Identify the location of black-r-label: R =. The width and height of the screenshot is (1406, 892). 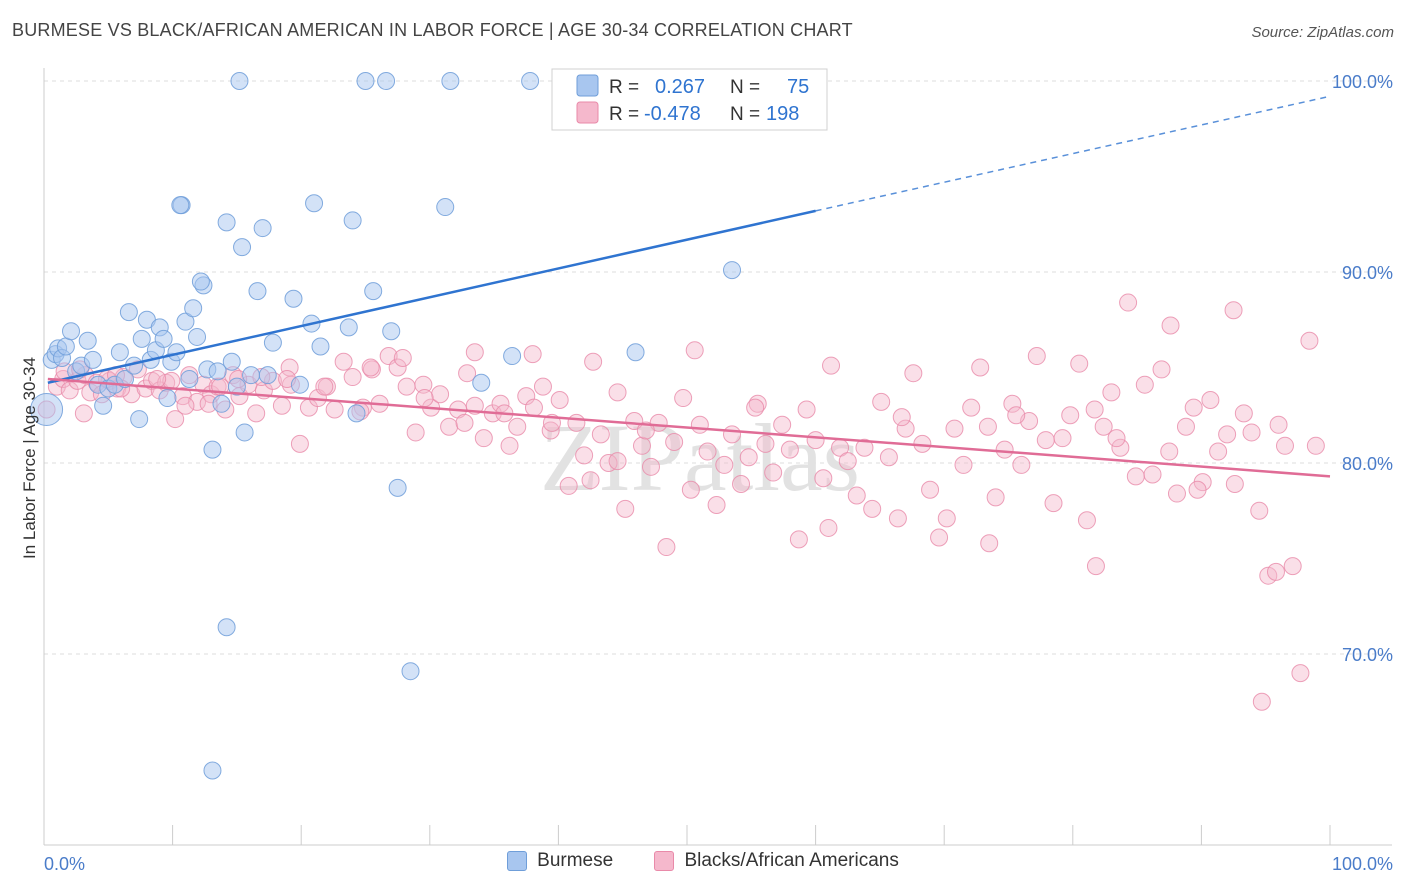
(624, 114).